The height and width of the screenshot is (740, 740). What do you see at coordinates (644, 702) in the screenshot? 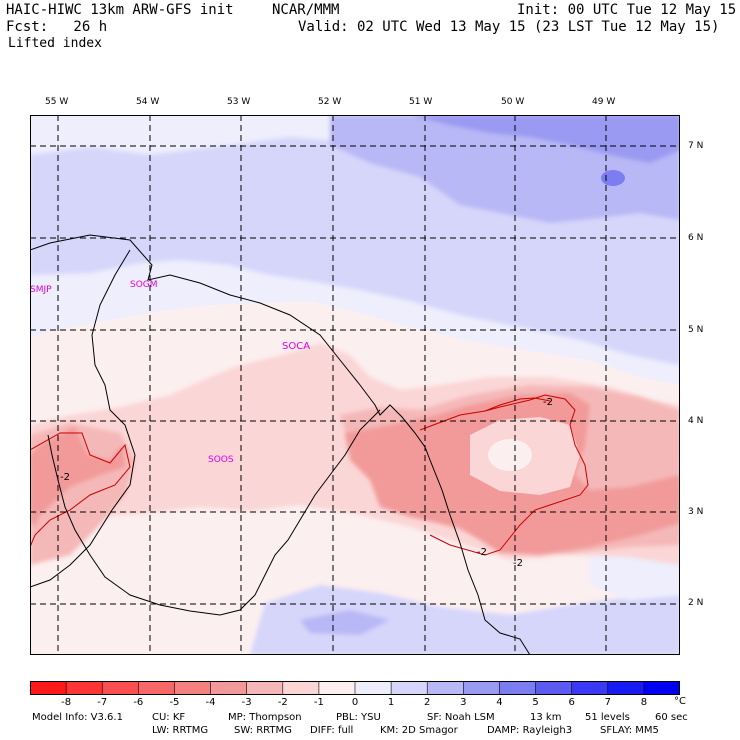
I see `colorbar-tick-label: 8` at bounding box center [644, 702].